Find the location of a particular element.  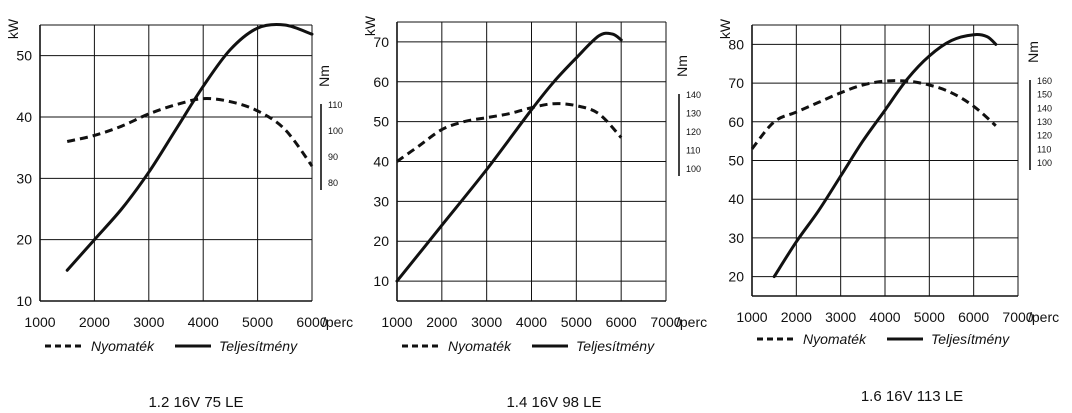

y-tick-label: 80 is located at coordinates (736, 44).